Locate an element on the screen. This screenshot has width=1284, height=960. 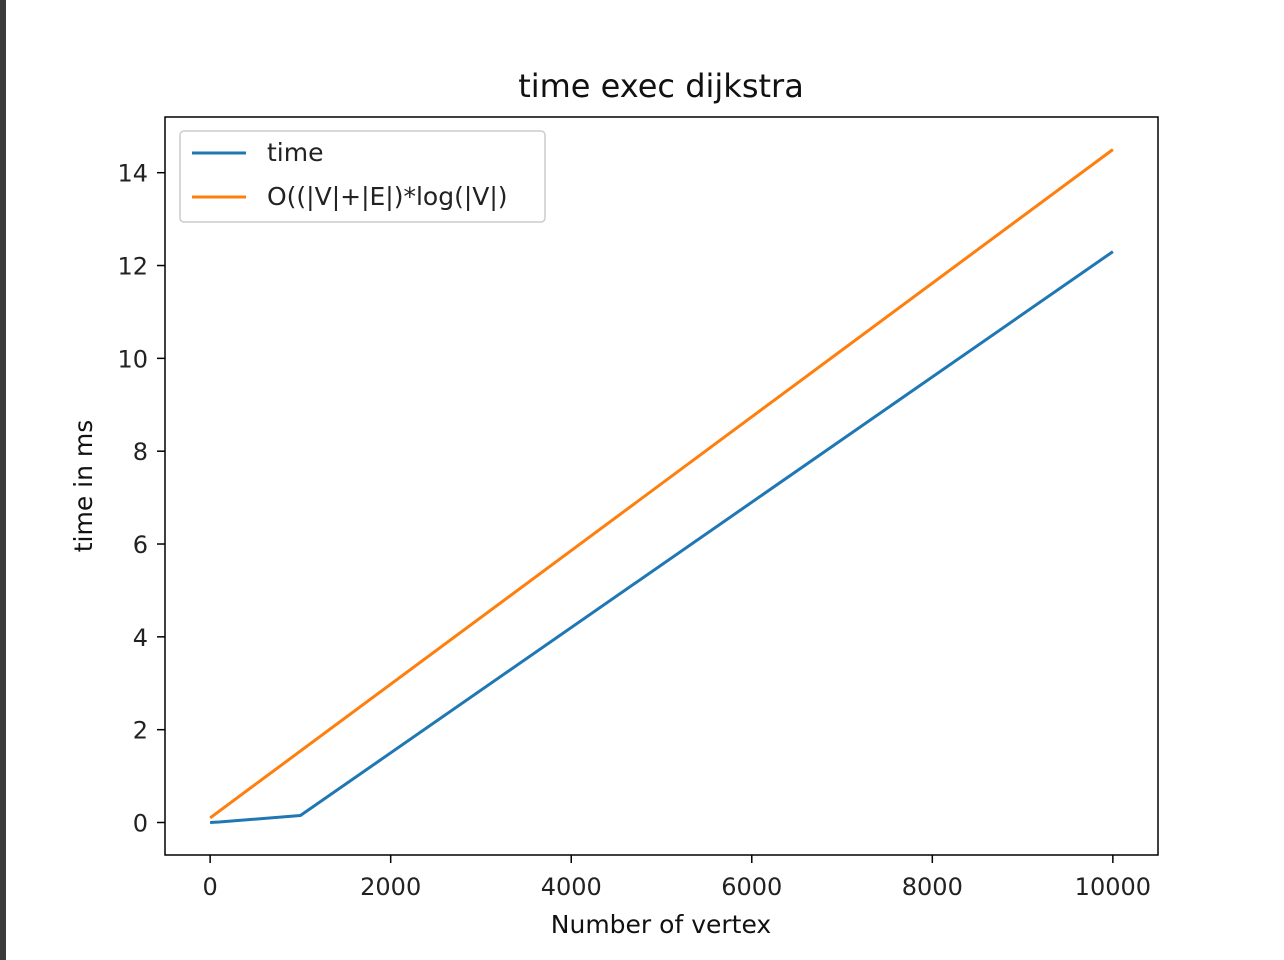
y-tick-label: 4 is located at coordinates (140, 638).